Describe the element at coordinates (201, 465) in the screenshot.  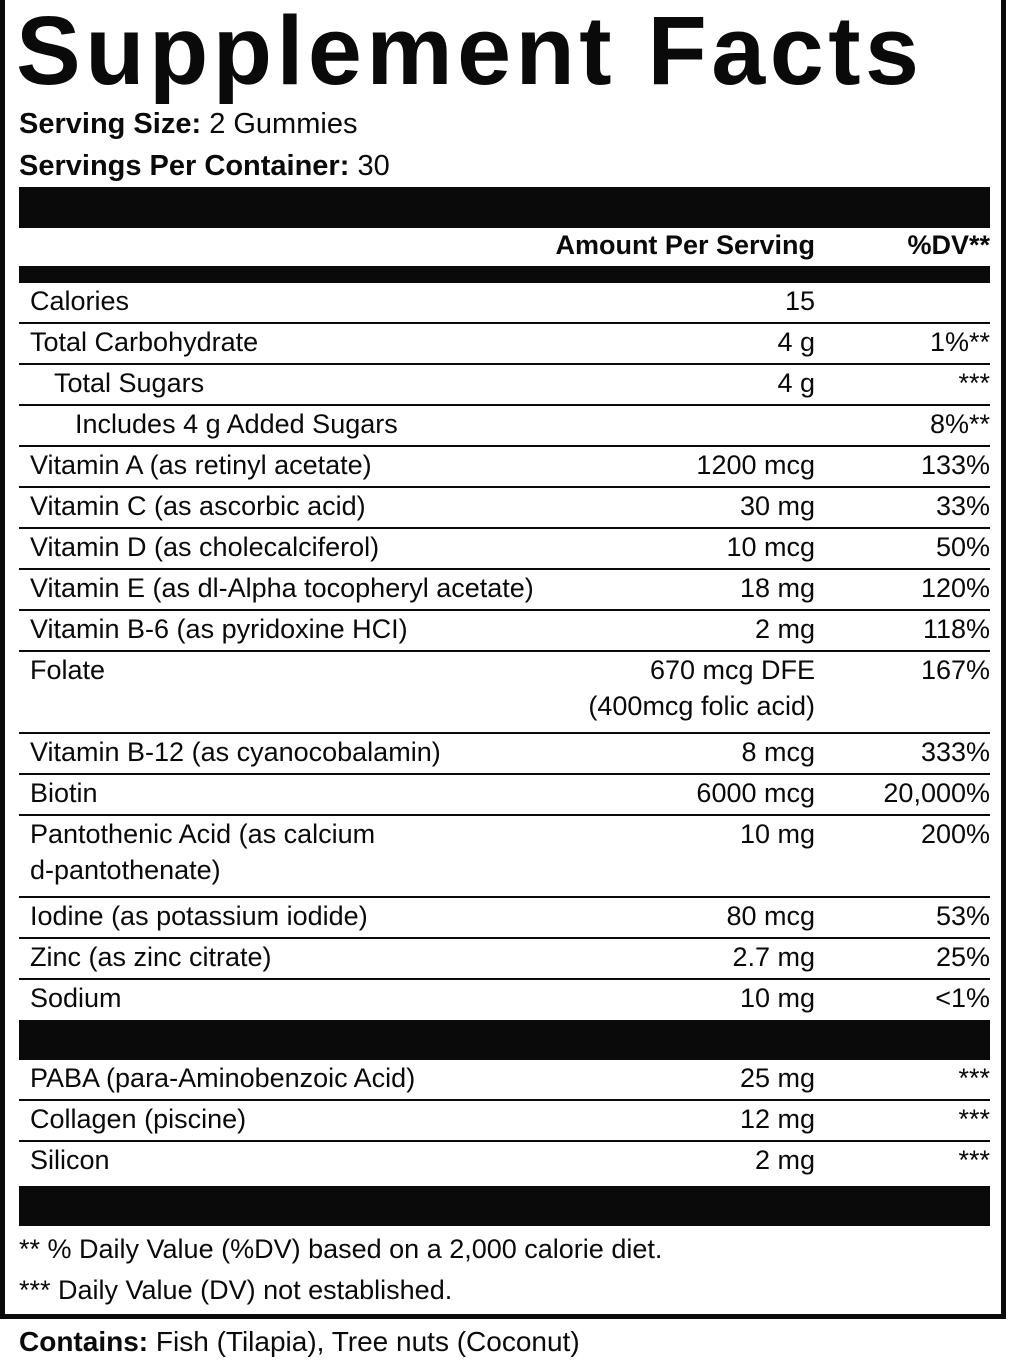
I see `nutrient-name: Vitamin A (as retinyl acetate)` at that location.